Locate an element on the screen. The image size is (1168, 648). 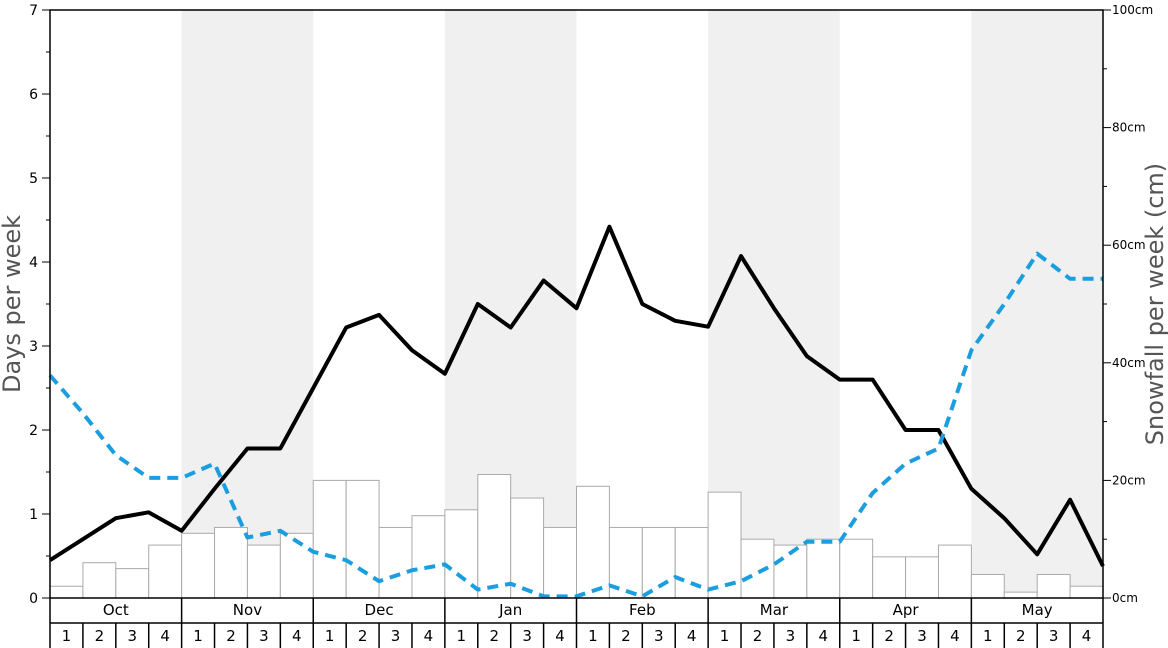
month-label: Oct is located at coordinates (116, 610).